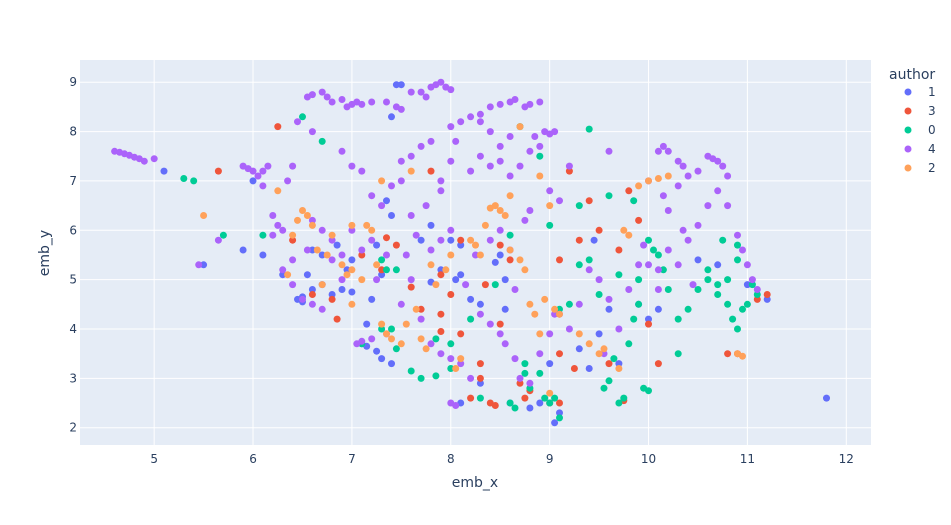 This screenshot has width=951, height=525. I want to click on y-tick-labels: 2 3 4 5 6 7 8 9, so click(73, 255).